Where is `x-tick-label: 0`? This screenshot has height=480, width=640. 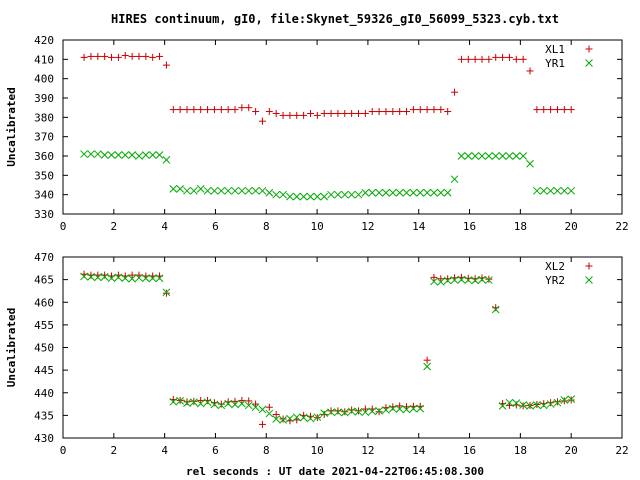 x-tick-label: 0 is located at coordinates (63, 450).